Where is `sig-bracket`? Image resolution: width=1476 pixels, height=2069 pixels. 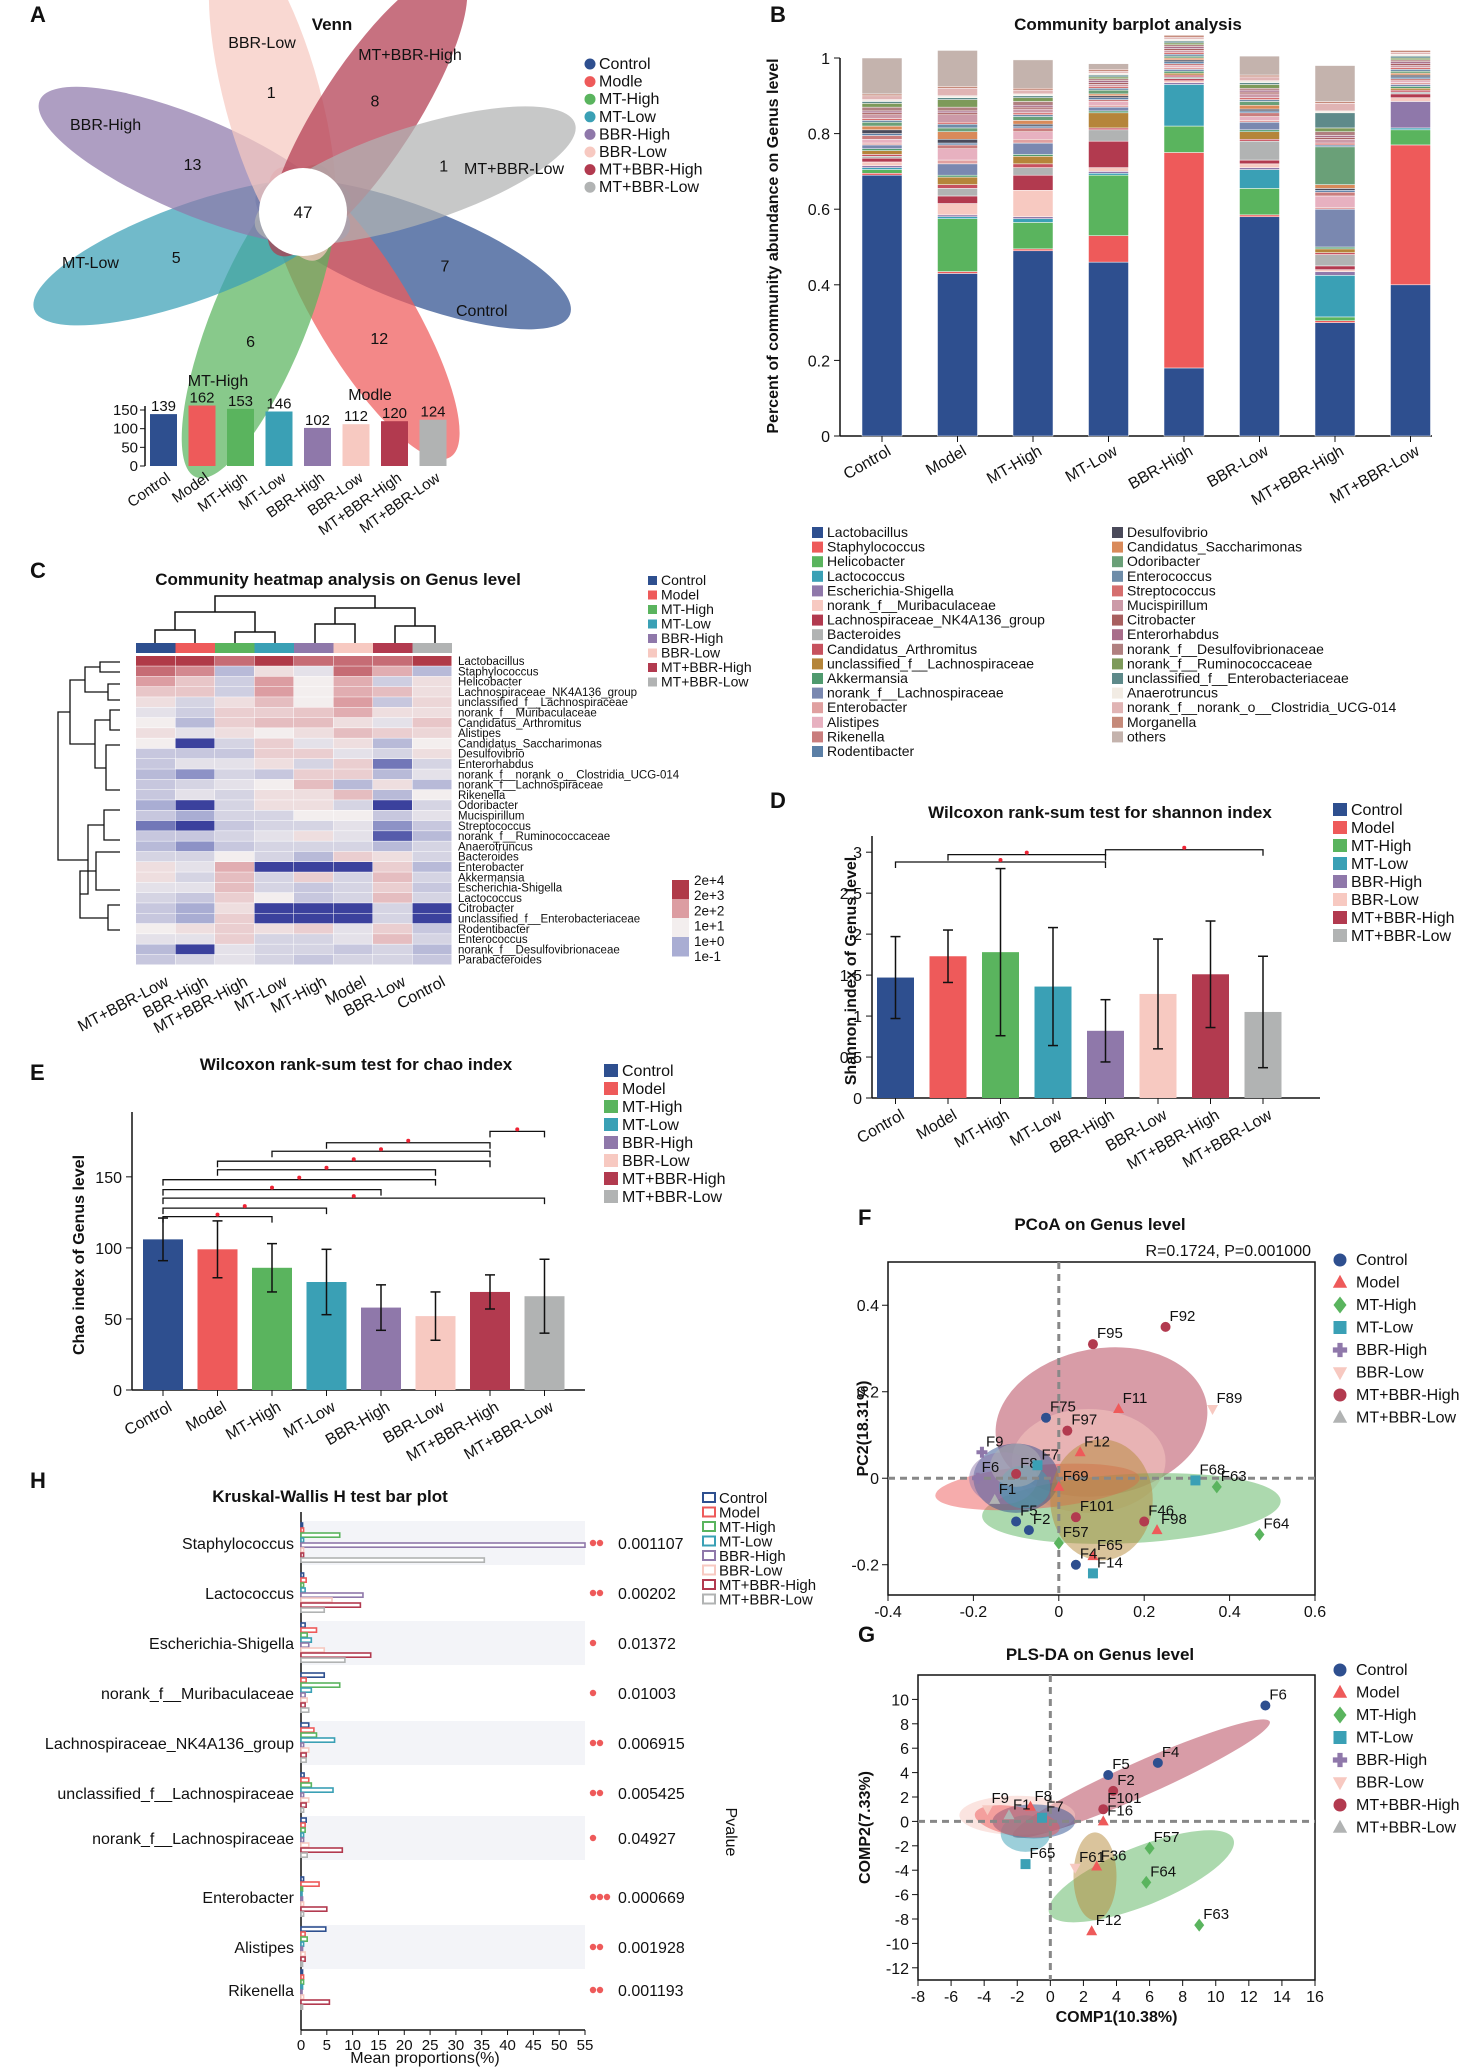 sig-bracket is located at coordinates (354, 1201).